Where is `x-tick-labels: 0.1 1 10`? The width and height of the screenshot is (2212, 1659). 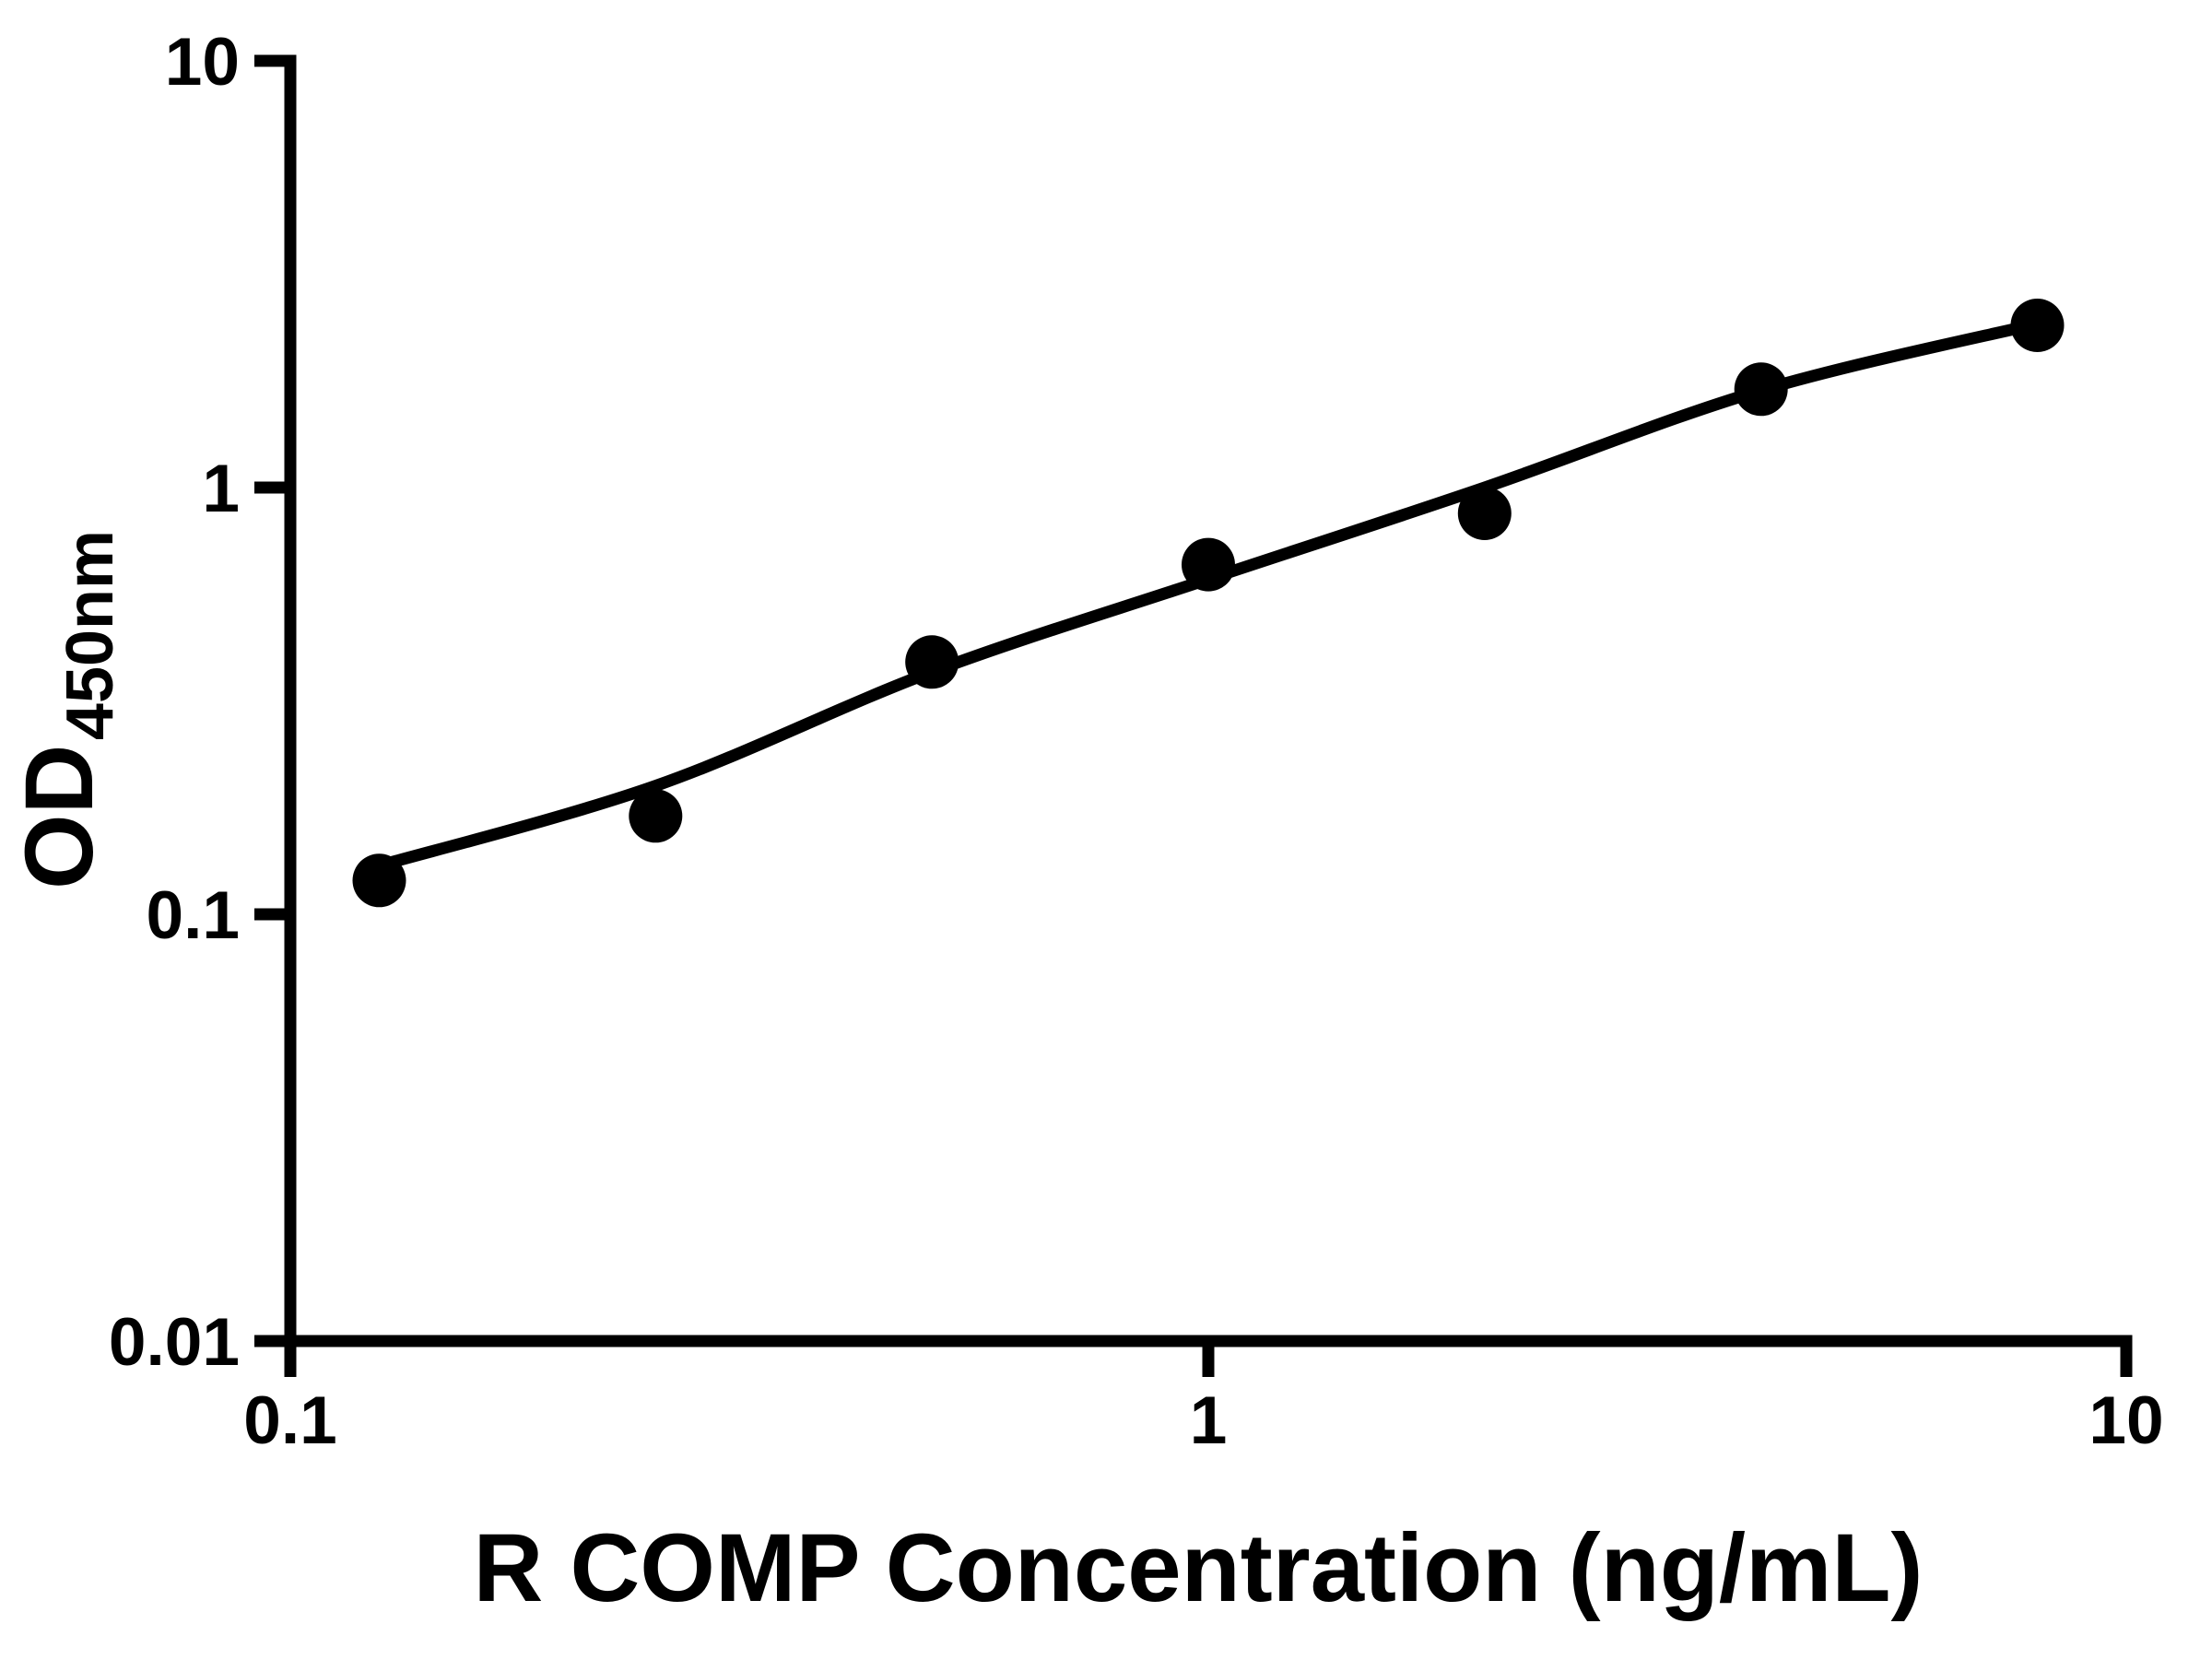 x-tick-labels: 0.1 1 10 is located at coordinates (1203, 1420).